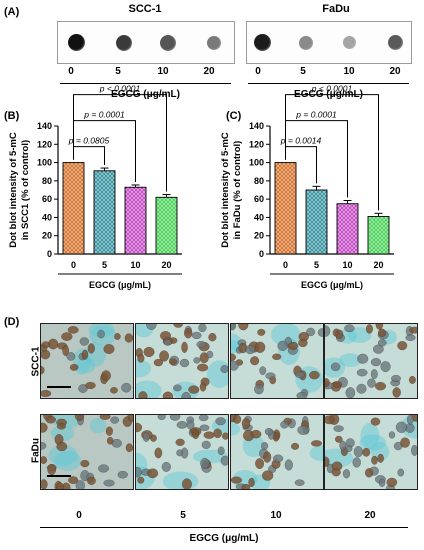 The image size is (424, 550). Describe the element at coordinates (89, 141) in the screenshot. I see `p-value-label: p = 0.0805` at that location.